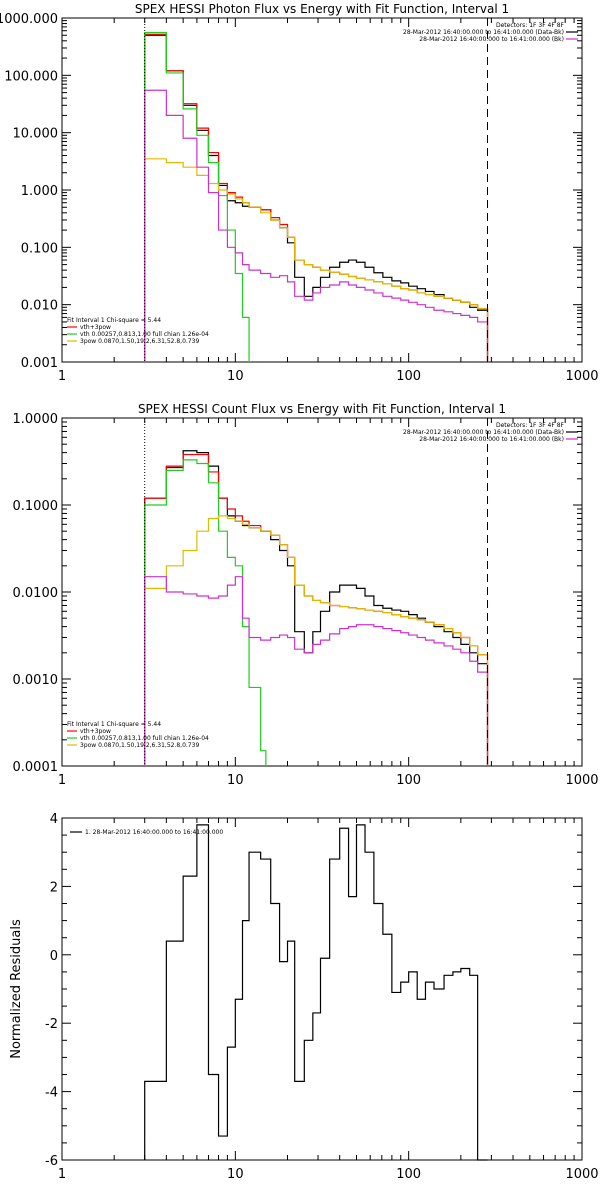  What do you see at coordinates (530, 425) in the screenshot?
I see `chart-1-legend-top-0: Detectors: 1F 3F 4F 8F` at bounding box center [530, 425].